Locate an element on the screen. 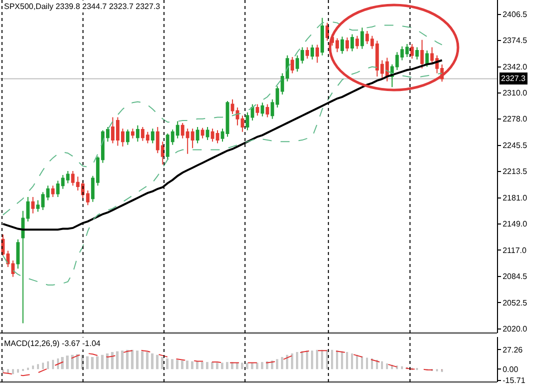 The width and height of the screenshot is (533, 390). y-tick-label: 2310.0 is located at coordinates (515, 93).